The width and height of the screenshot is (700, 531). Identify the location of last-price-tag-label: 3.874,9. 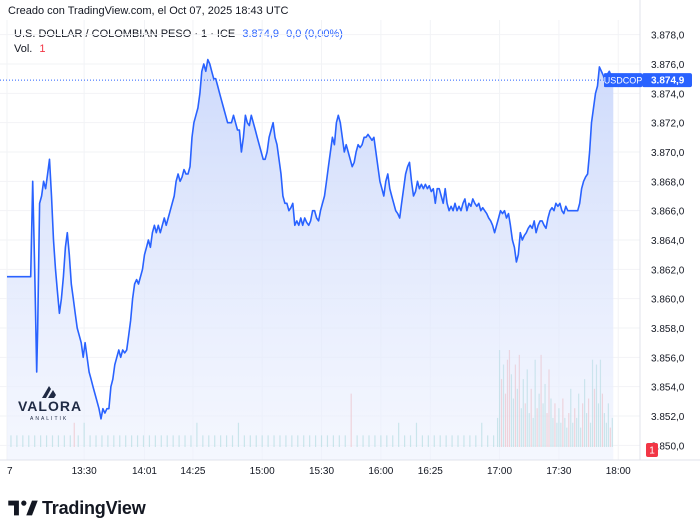
(668, 81).